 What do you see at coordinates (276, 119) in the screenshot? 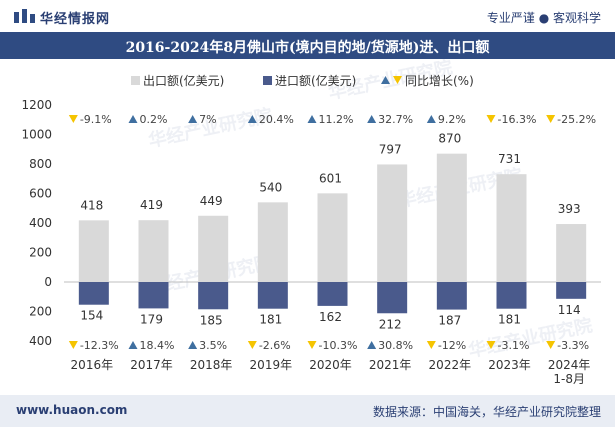
I see `export-growth-label: 20.4%` at bounding box center [276, 119].